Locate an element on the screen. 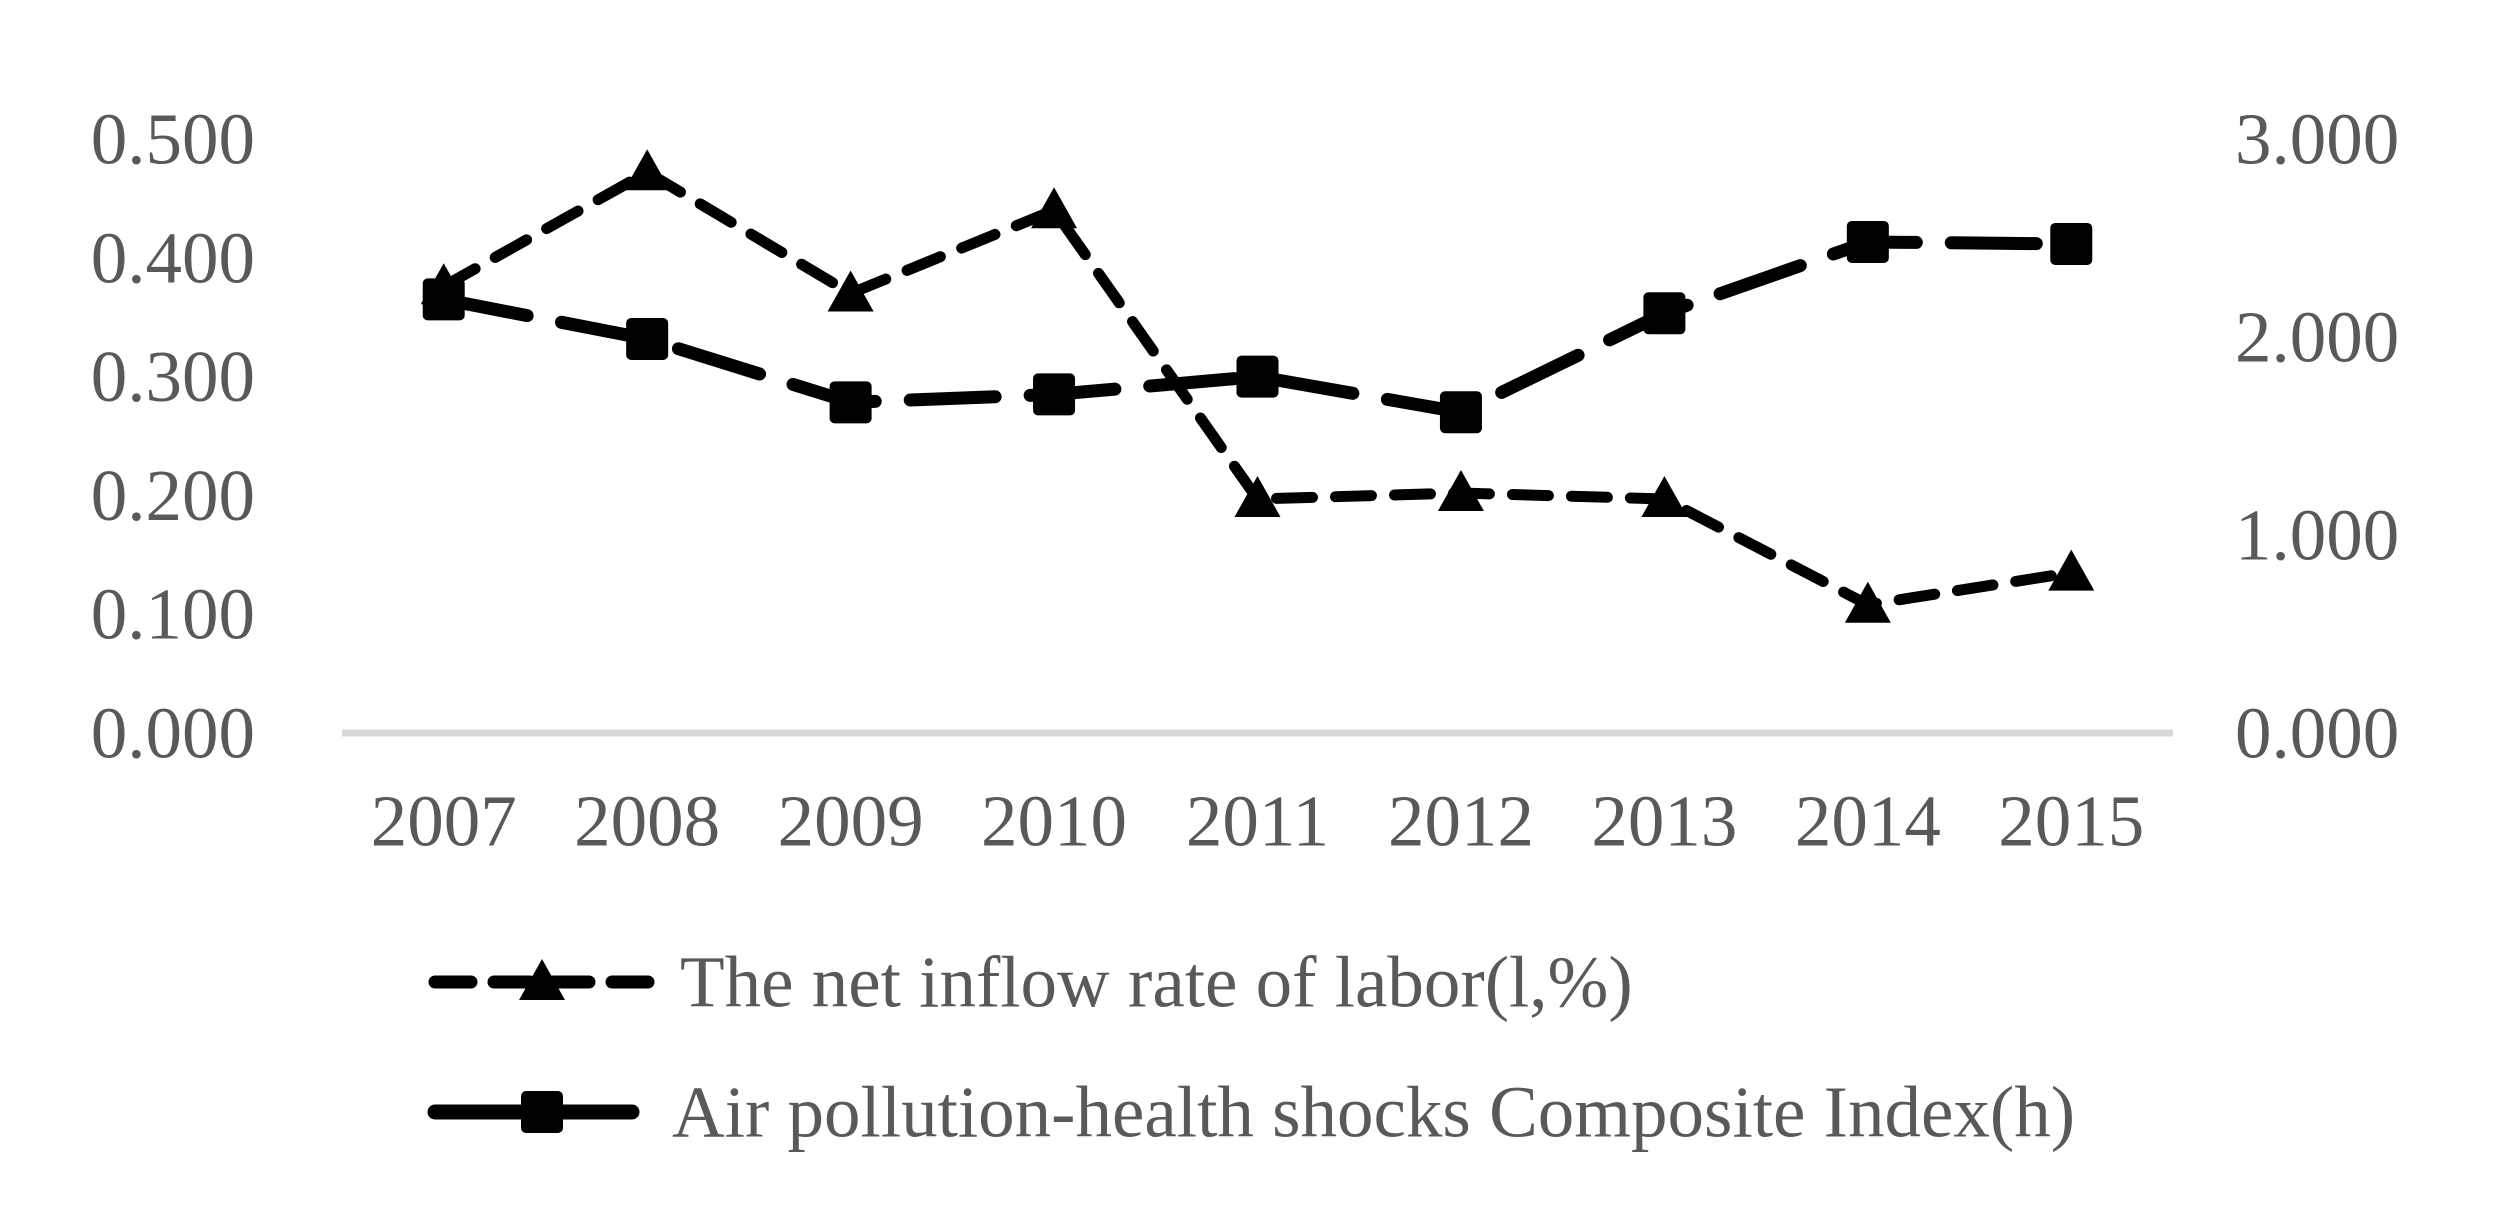  series-composite-index is located at coordinates (1257, 327).